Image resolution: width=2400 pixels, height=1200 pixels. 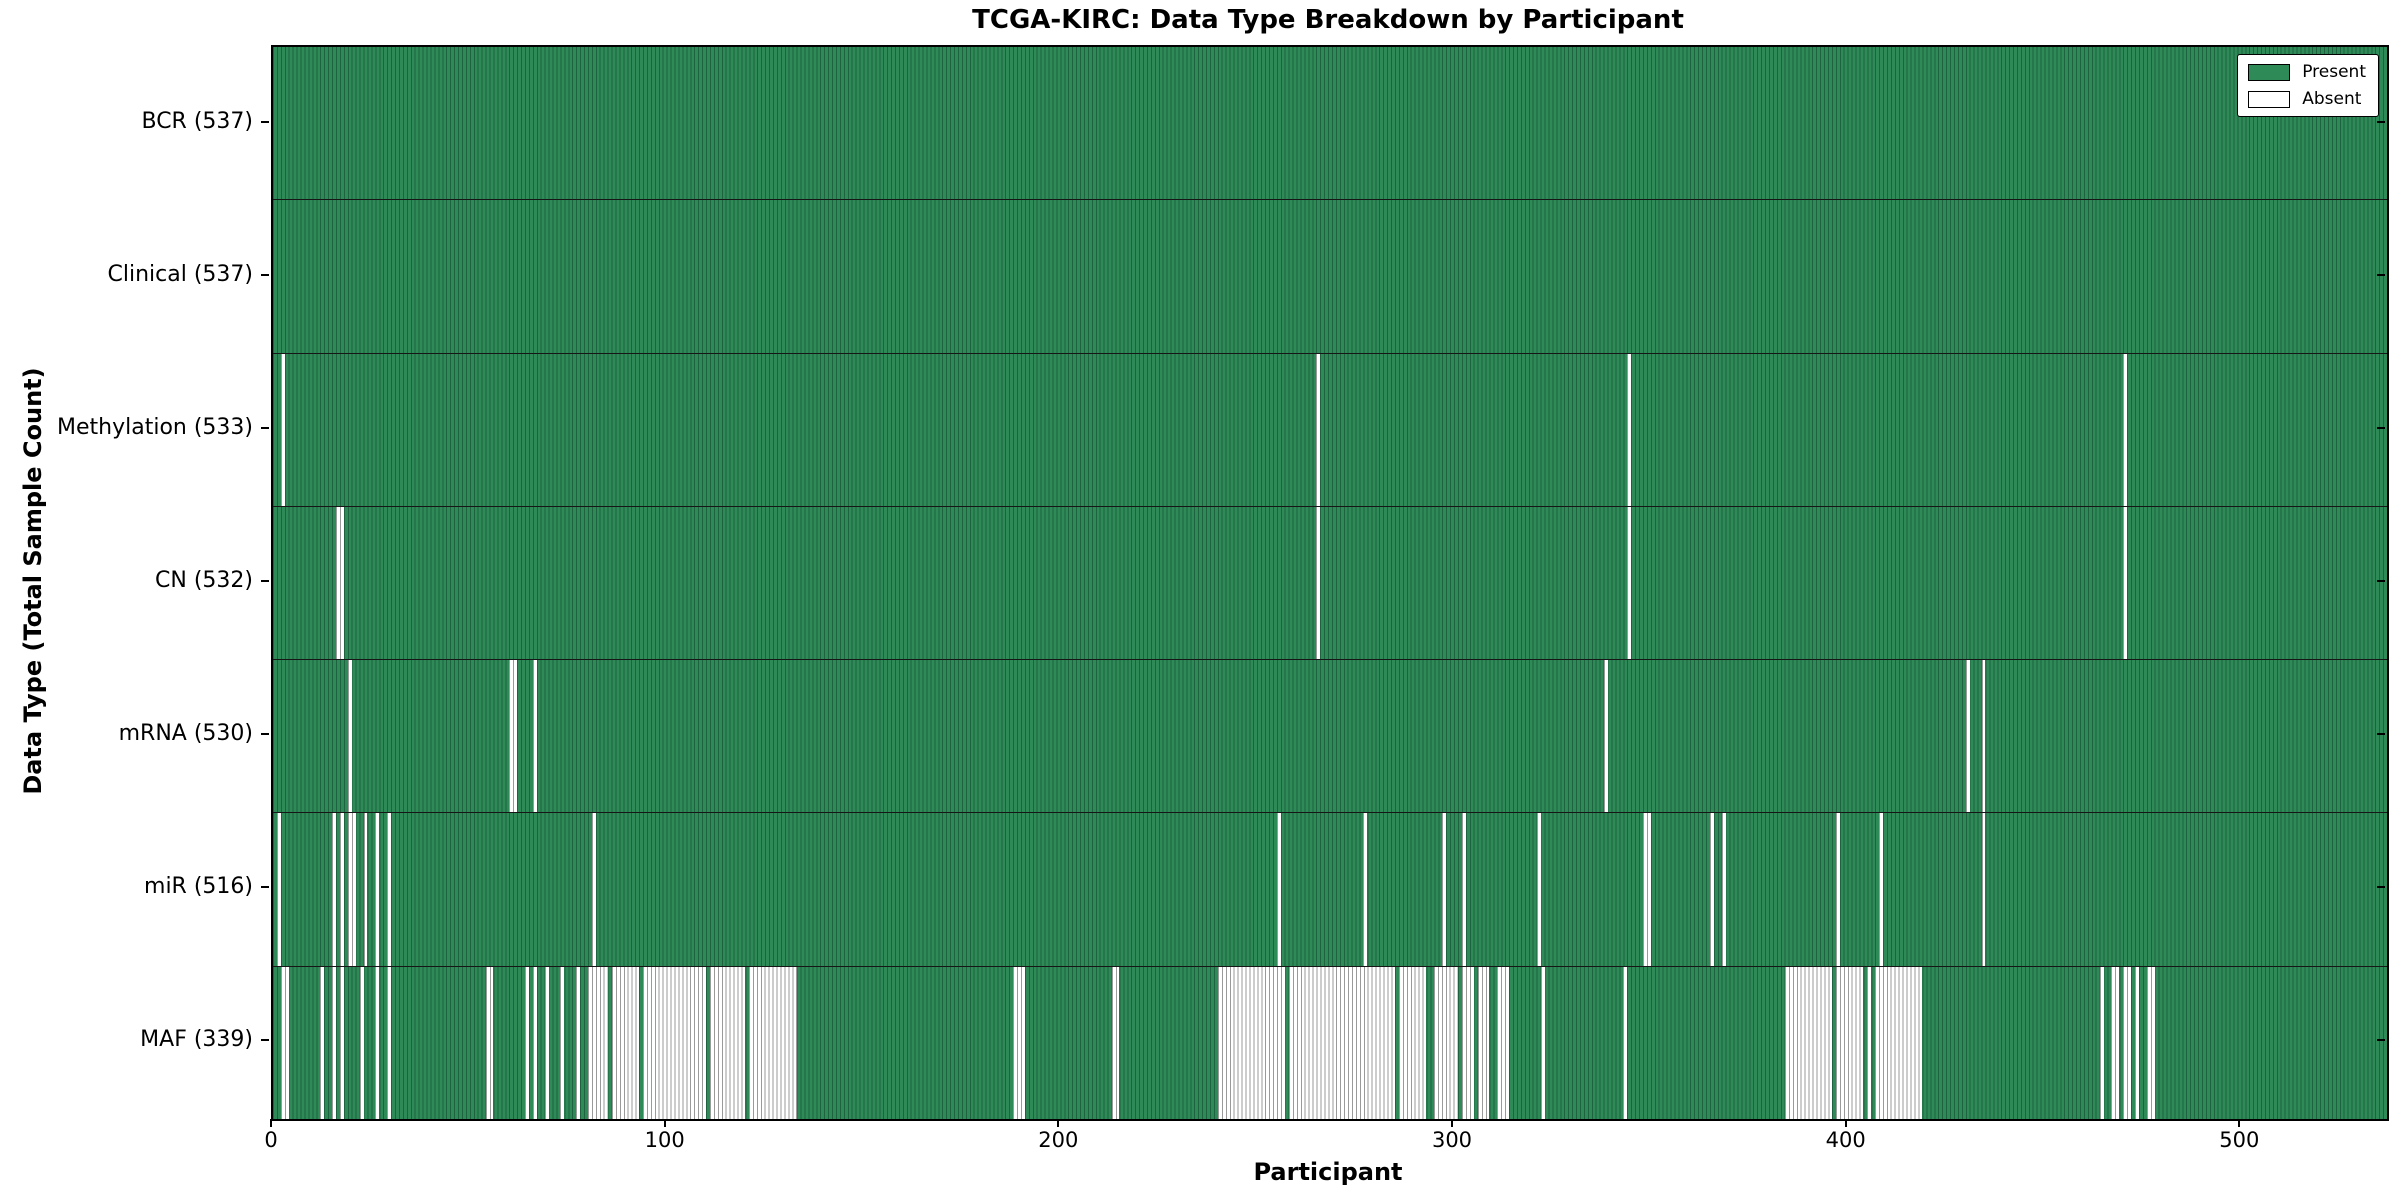 I want to click on heatmap-row-methylation, so click(x=1330, y=429).